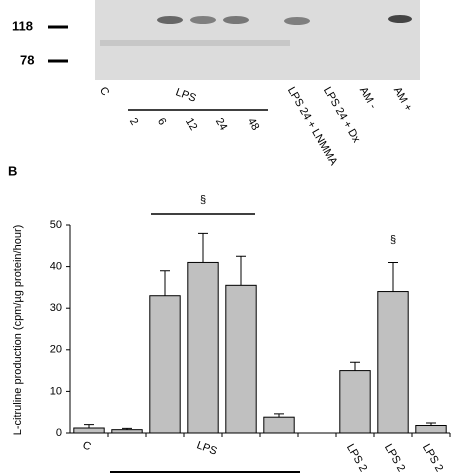 This screenshot has width=474, height=474. Describe the element at coordinates (368, 98) in the screenshot. I see `lane-label: AM -` at that location.